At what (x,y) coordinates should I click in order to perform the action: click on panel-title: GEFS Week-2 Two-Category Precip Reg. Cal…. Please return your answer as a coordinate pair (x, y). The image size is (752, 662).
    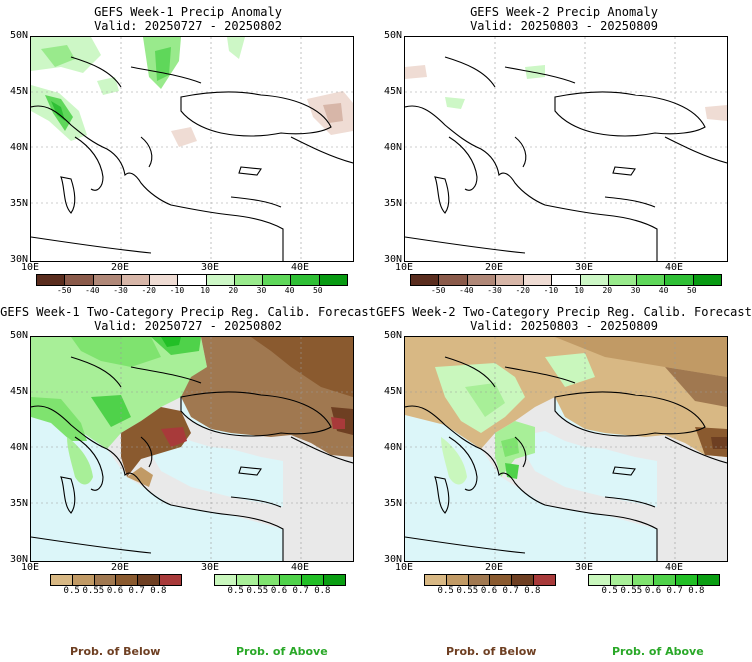
    Looking at the image, I should click on (564, 312).